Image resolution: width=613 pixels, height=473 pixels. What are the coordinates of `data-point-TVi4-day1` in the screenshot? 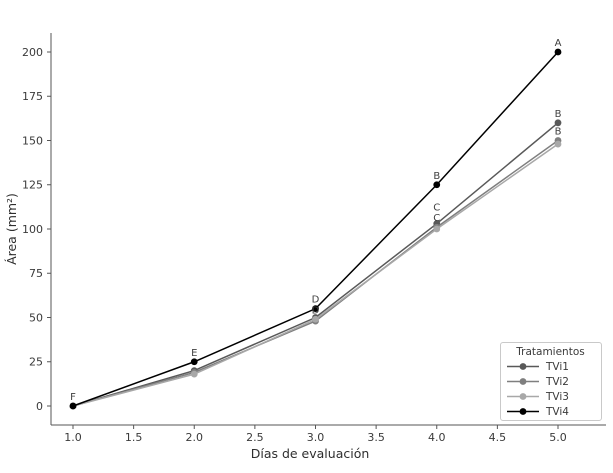 It's located at (73, 406).